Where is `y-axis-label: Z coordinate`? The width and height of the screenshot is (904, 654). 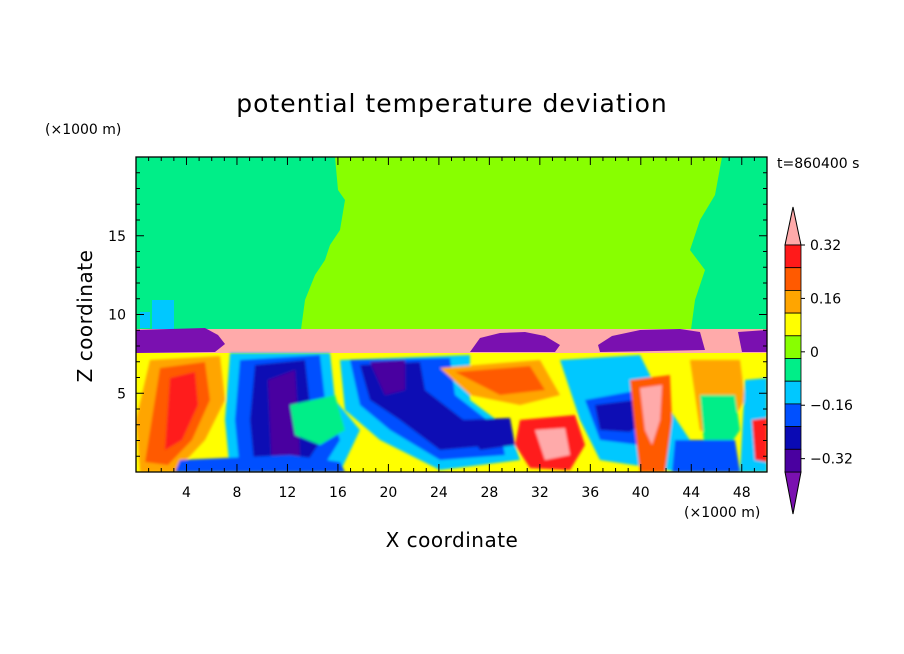
y-axis-label: Z coordinate is located at coordinates (85, 316).